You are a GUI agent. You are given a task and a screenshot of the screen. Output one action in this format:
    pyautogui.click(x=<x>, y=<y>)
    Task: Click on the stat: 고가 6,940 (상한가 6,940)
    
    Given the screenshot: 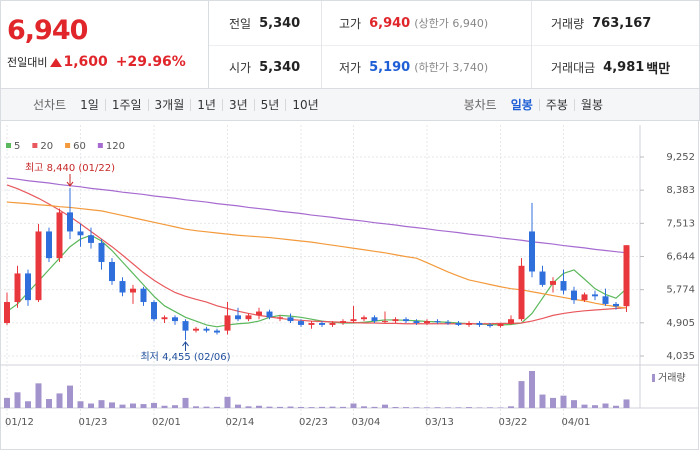 What is the action you would take?
    pyautogui.click(x=413, y=23)
    